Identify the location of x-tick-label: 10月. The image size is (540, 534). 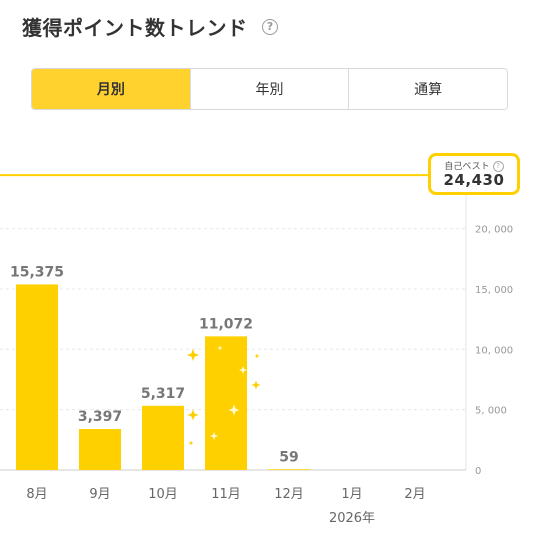
(163, 494).